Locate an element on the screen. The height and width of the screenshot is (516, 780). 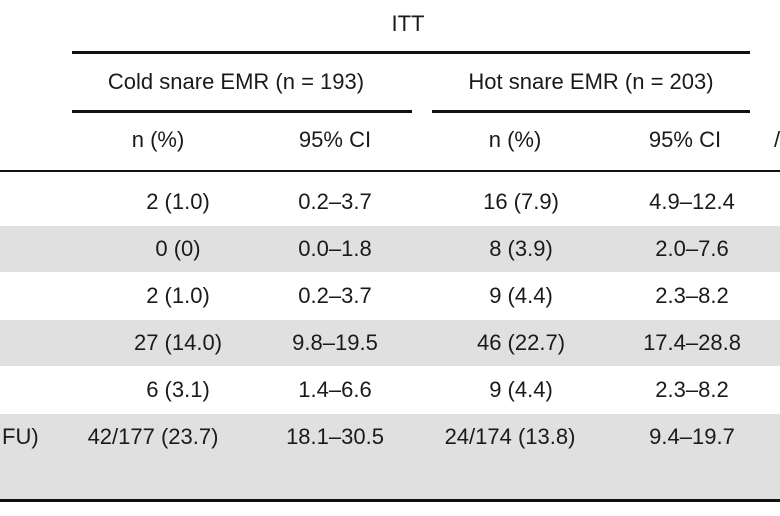
cold-n-percent-header: n (%) is located at coordinates (158, 139).